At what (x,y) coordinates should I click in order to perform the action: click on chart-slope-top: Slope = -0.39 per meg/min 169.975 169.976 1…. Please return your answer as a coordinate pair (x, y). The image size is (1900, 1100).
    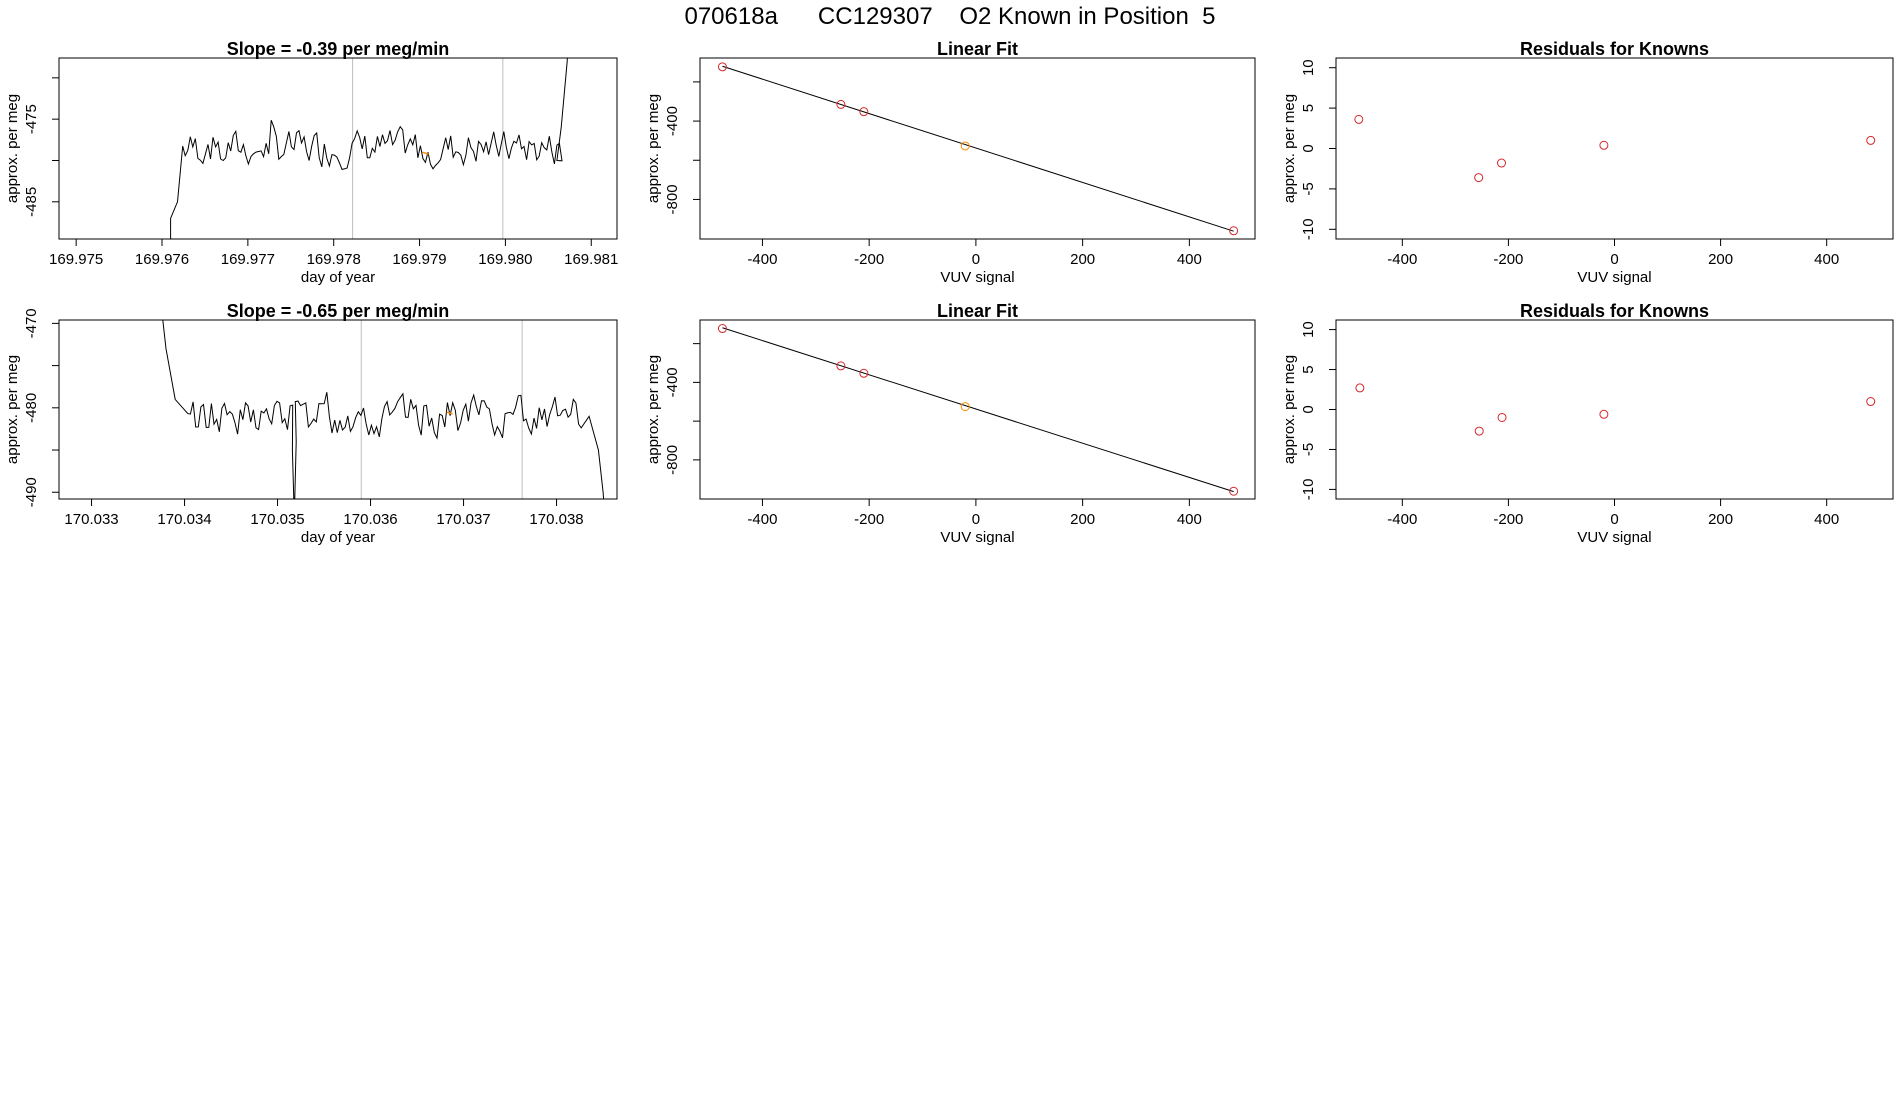
    Looking at the image, I should click on (311, 162).